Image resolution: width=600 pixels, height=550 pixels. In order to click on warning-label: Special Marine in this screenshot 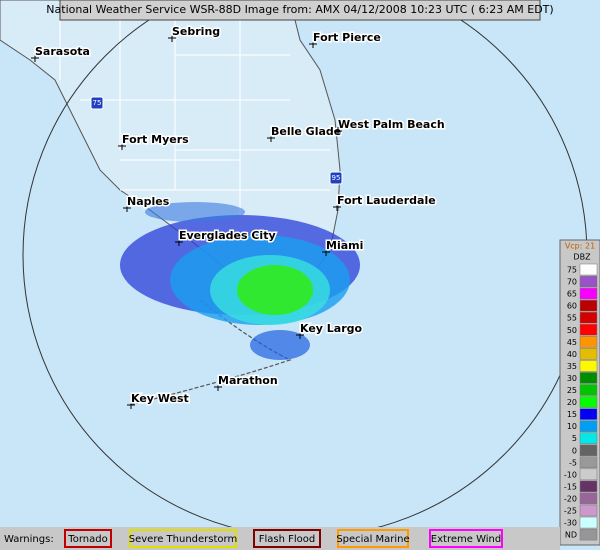, I will do `click(372, 539)`.